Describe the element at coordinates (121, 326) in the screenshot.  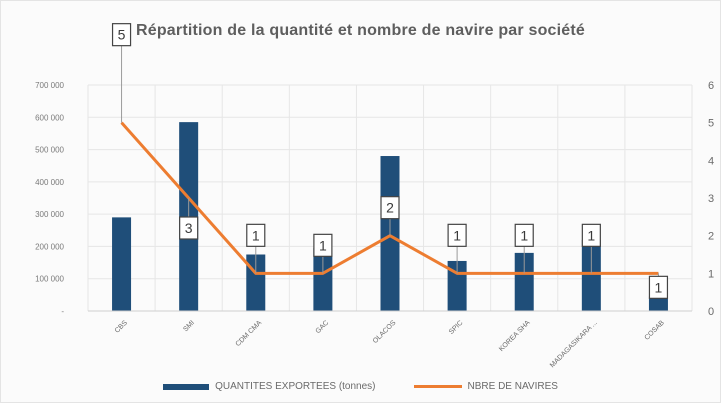
I see `x-tick-label: CBS` at that location.